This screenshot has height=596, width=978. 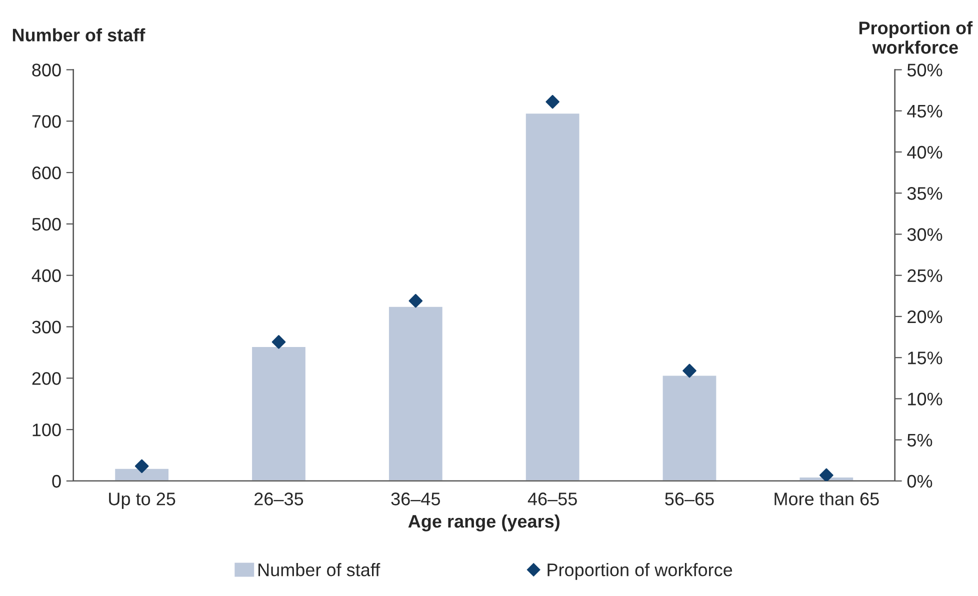 What do you see at coordinates (924, 111) in the screenshot?
I see `y2-tick-label: 45%` at bounding box center [924, 111].